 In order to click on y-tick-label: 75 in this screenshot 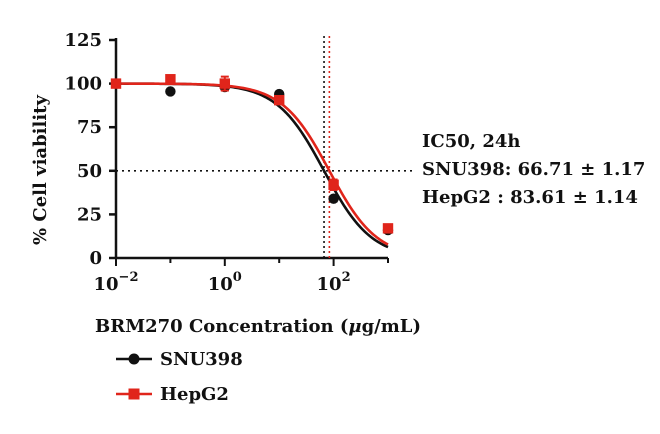, I will do `click(89, 127)`.